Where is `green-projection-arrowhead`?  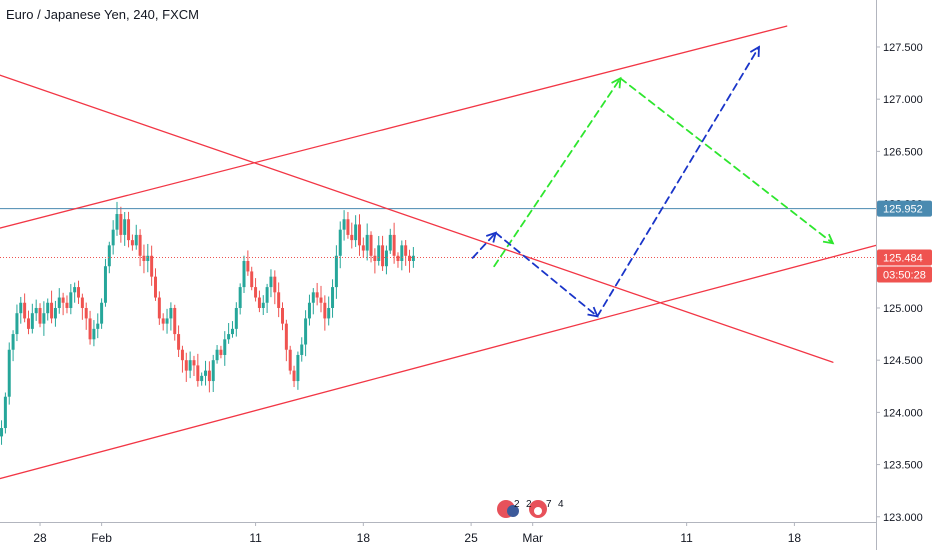
green-projection-arrowhead is located at coordinates (828, 239).